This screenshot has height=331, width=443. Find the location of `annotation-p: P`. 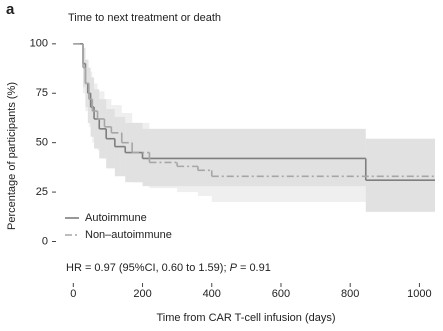

annotation-p: P is located at coordinates (234, 268).